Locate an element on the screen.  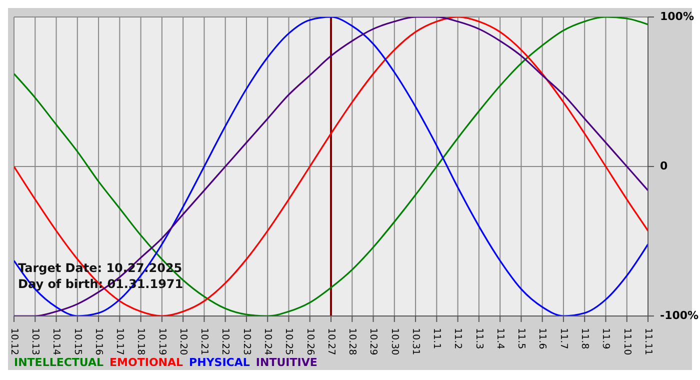
x-tick-label: 10.18 is located at coordinates (140, 342).